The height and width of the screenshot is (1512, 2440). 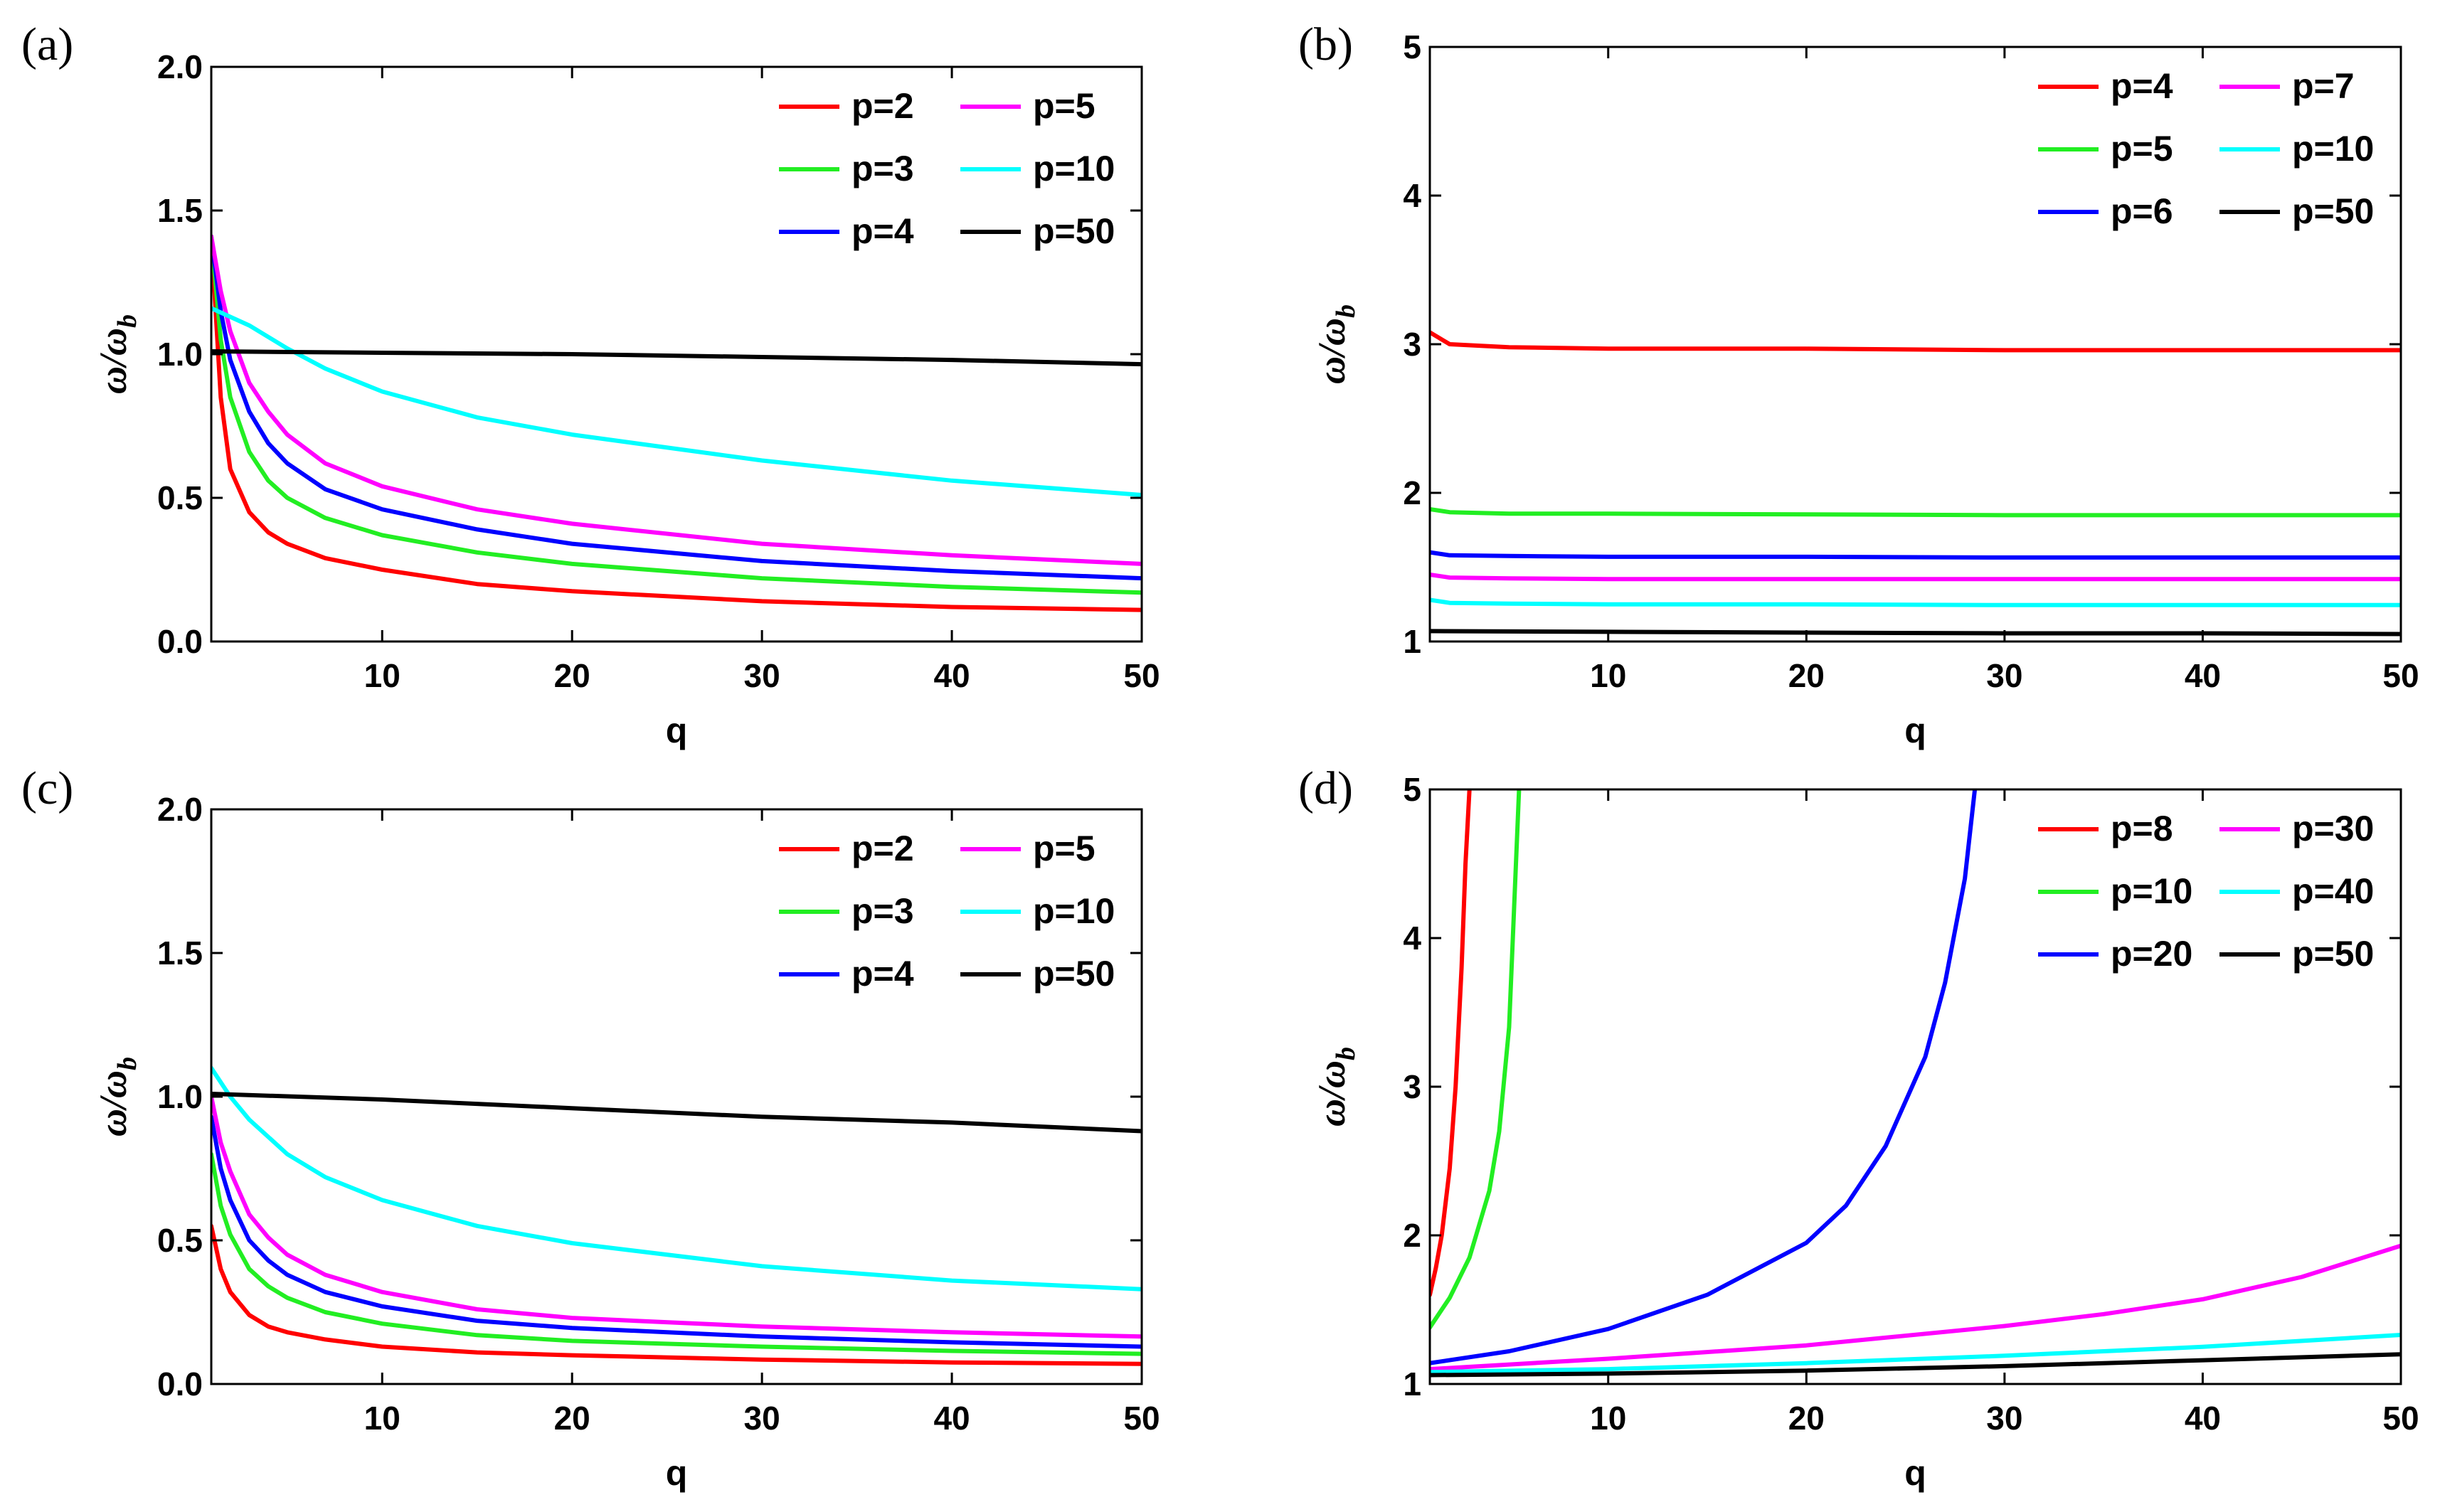 What do you see at coordinates (1412, 196) in the screenshot?
I see `y-tick-label: 4` at bounding box center [1412, 196].